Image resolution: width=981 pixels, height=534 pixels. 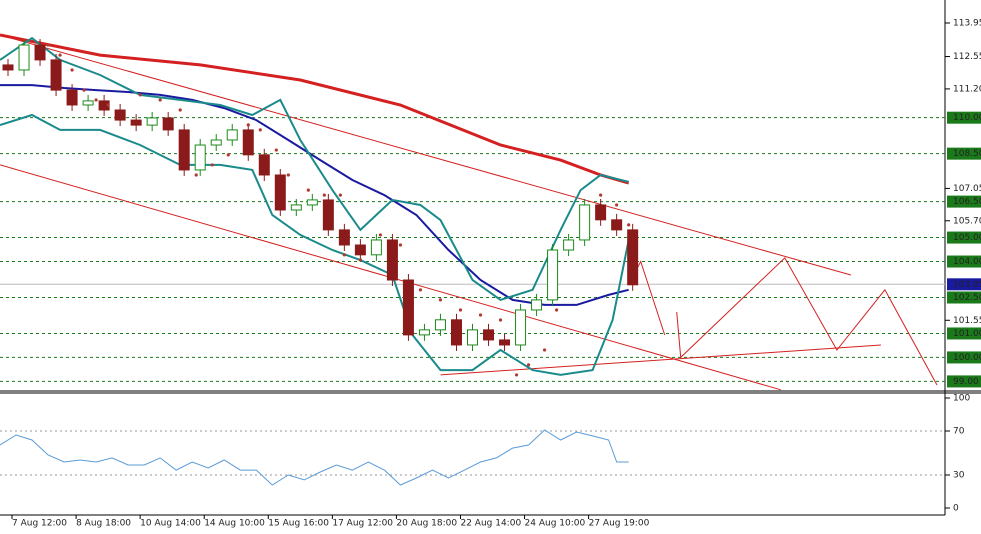 What do you see at coordinates (956, 509) in the screenshot?
I see `y-tick-label: 0` at bounding box center [956, 509].